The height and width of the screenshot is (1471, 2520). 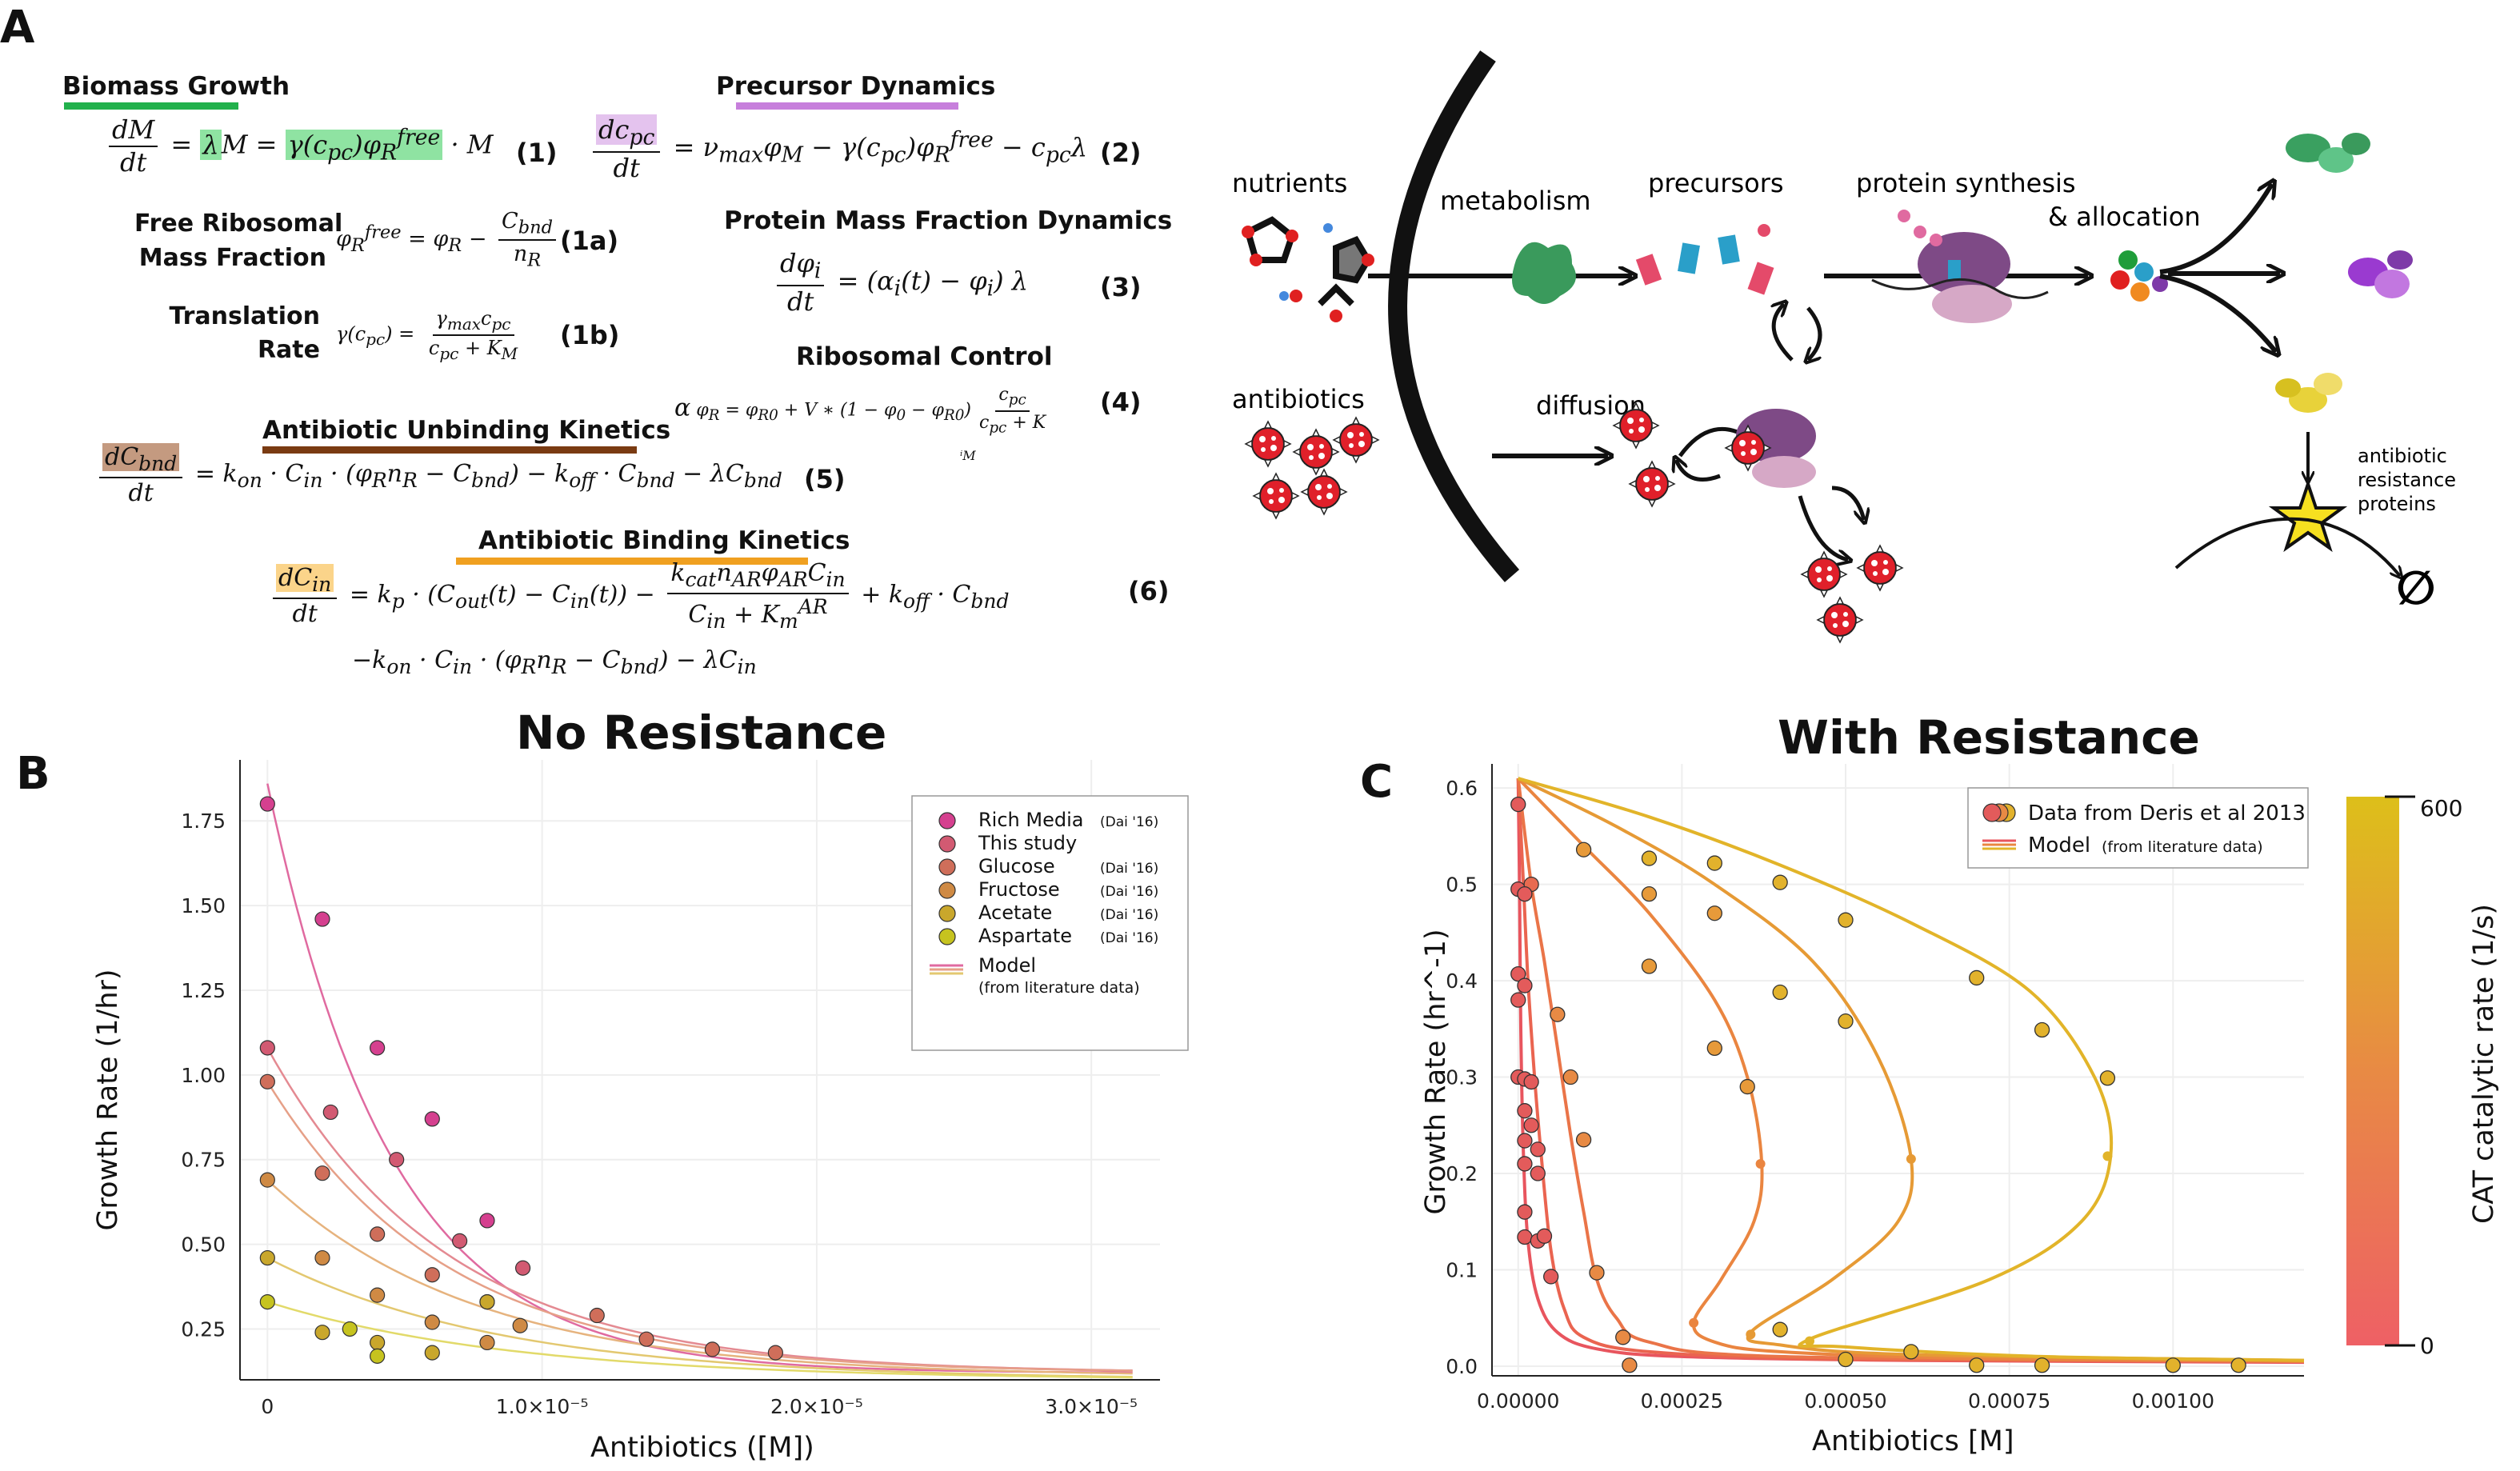 What do you see at coordinates (2167, 813) in the screenshot?
I see `legend-data-label: Data from Deris et al 2013` at bounding box center [2167, 813].